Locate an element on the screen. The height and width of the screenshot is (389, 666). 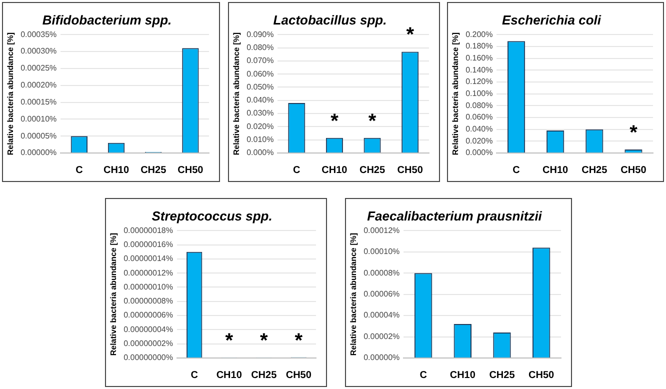
y-tick-label: 0.00000016% is located at coordinates (148, 244).